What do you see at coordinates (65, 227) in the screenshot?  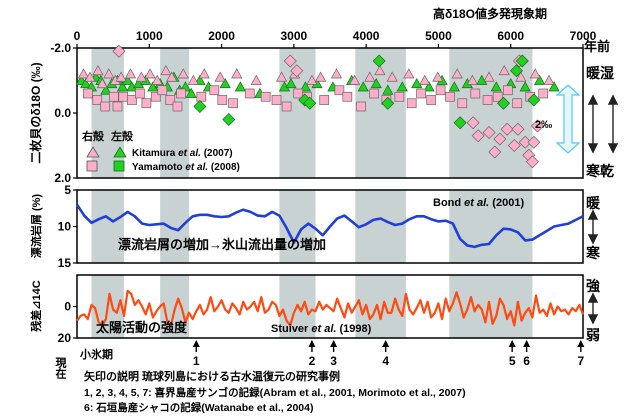 I see `y-tick-label: 10` at bounding box center [65, 227].